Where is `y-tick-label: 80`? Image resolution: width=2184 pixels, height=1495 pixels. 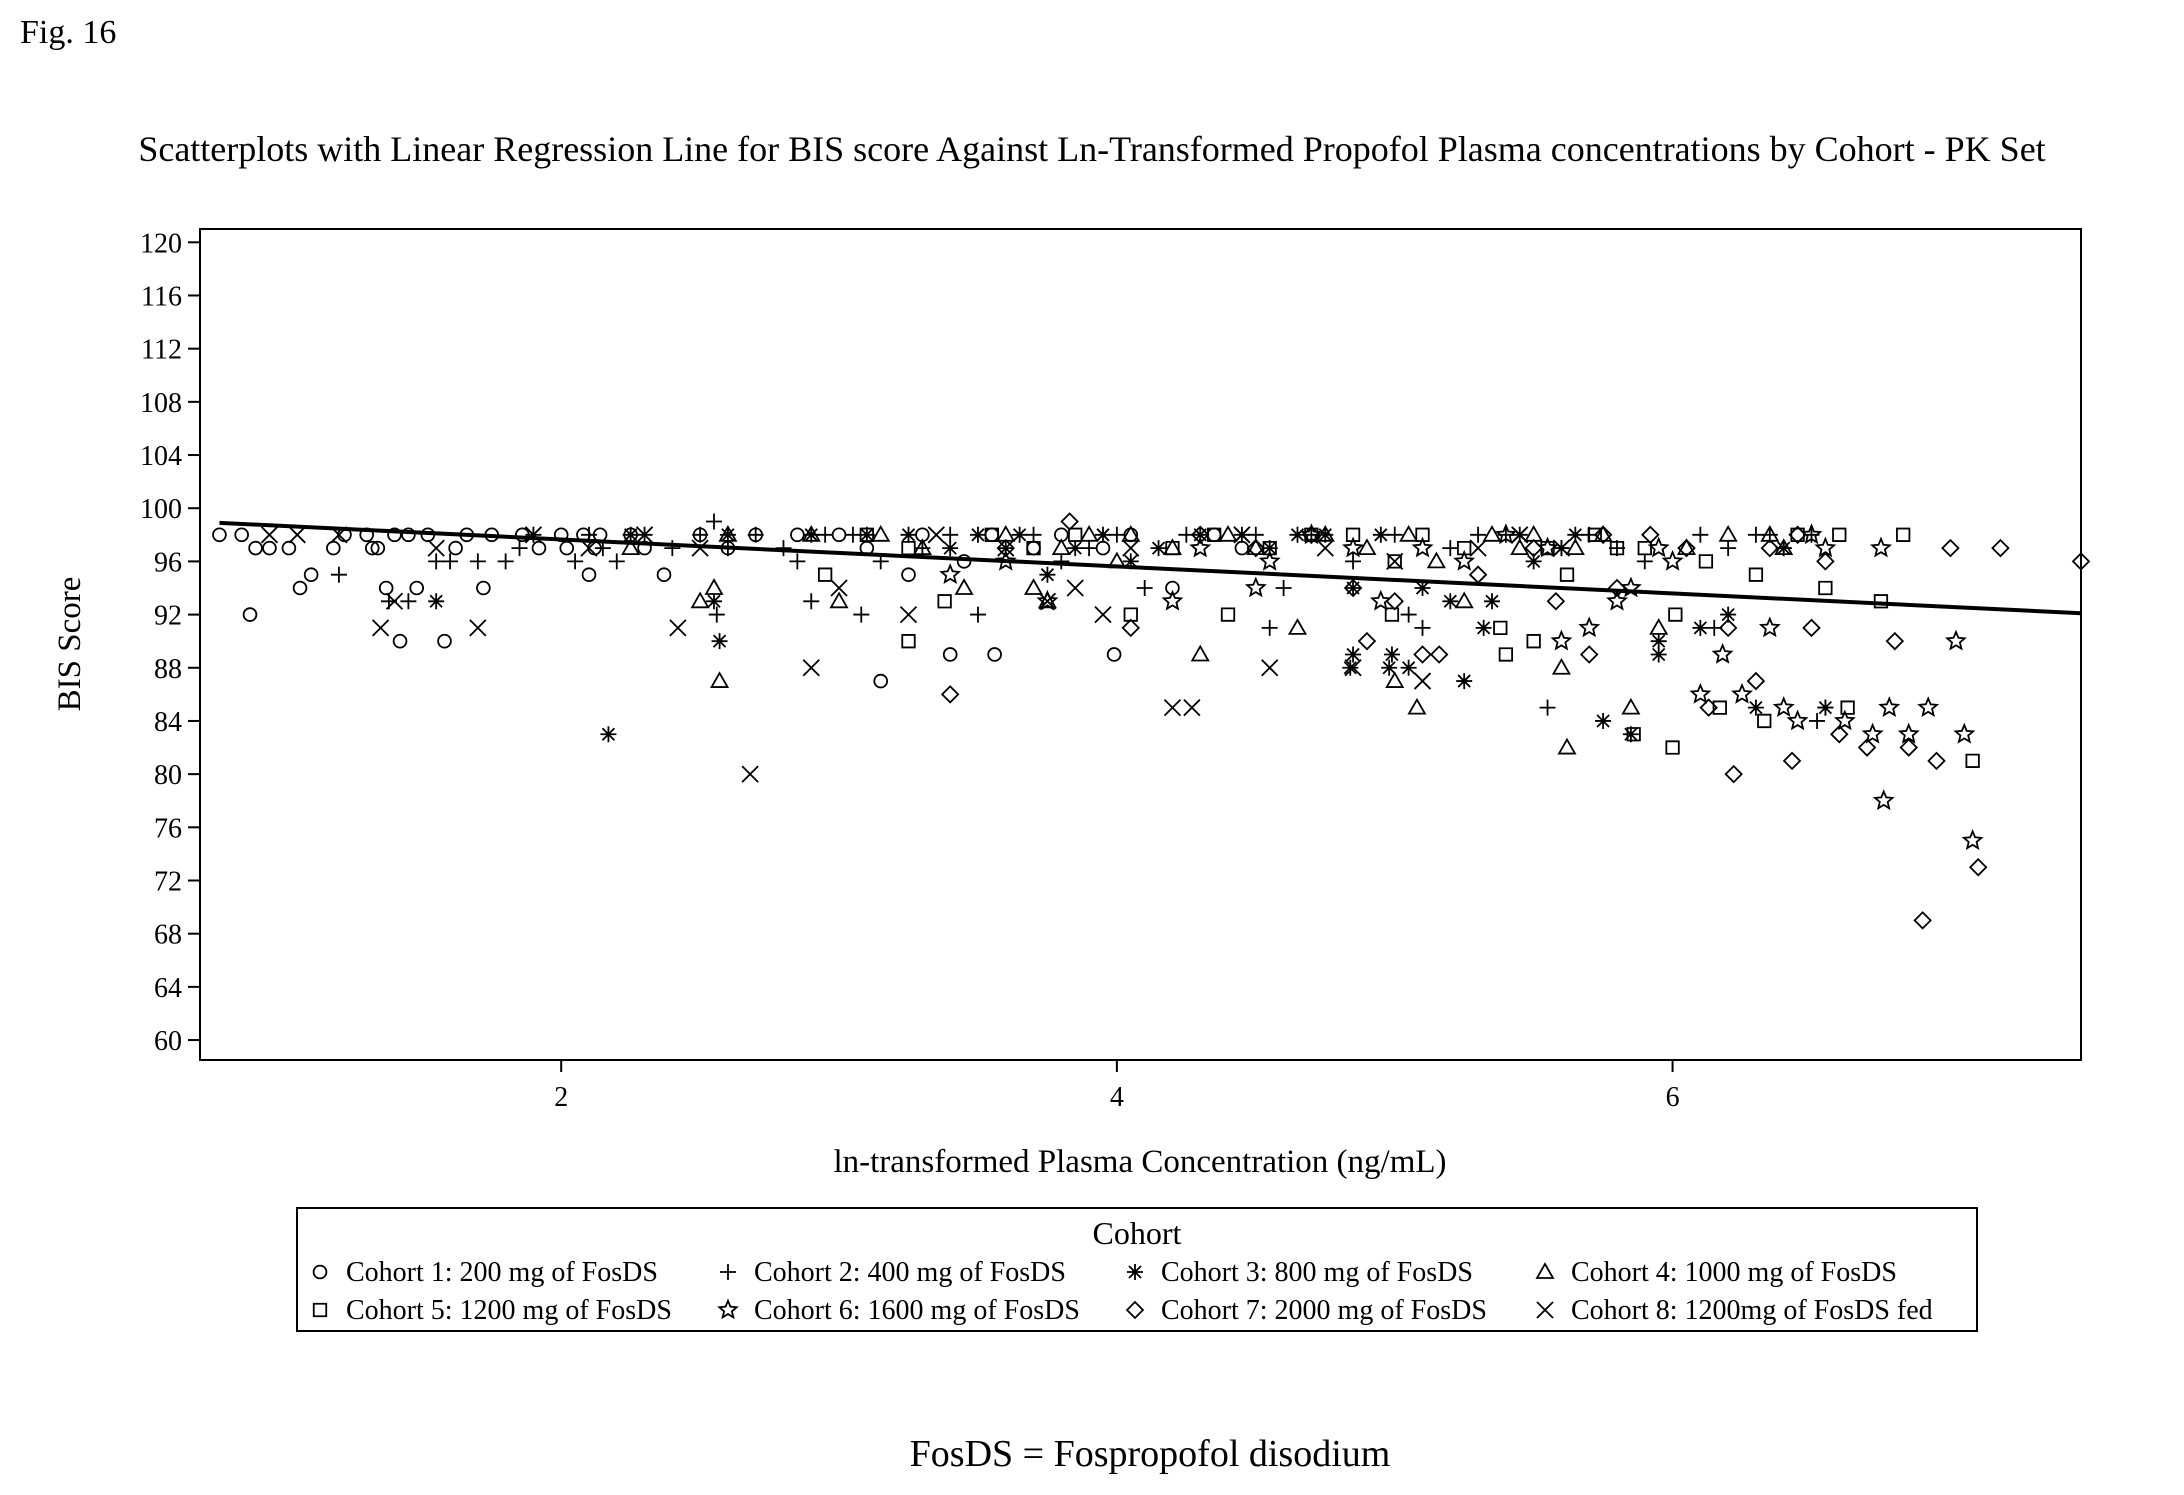
y-tick-label: 80 is located at coordinates (168, 775).